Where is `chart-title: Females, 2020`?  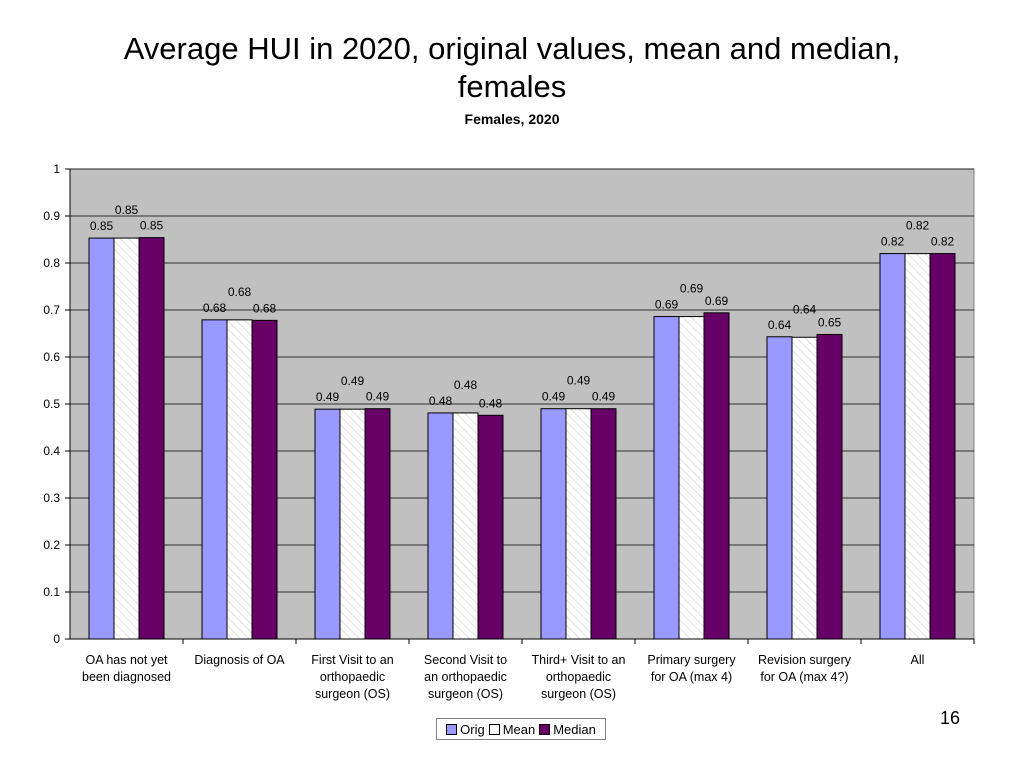
chart-title: Females, 2020 is located at coordinates (512, 119).